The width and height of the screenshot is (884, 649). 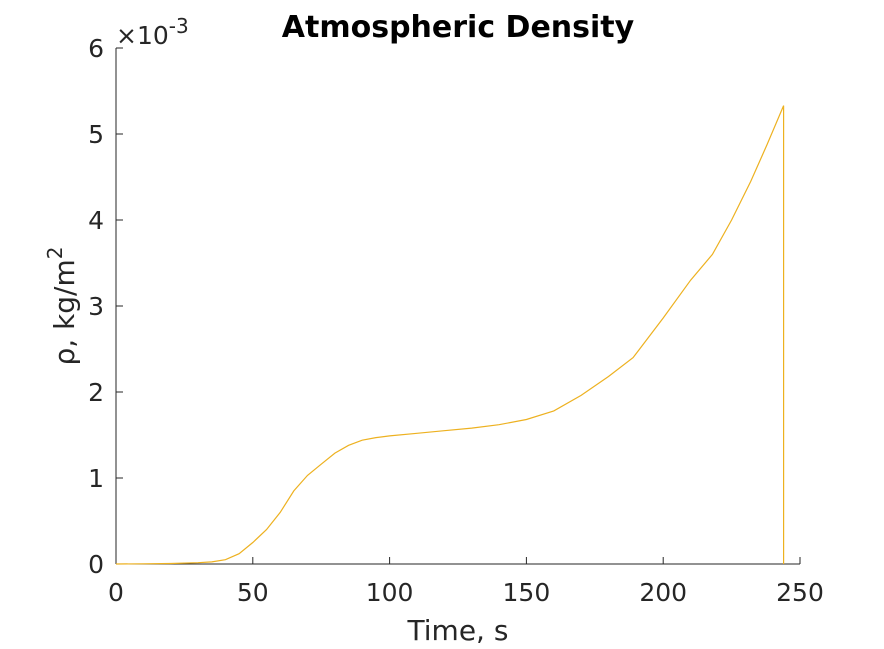 What do you see at coordinates (458, 27) in the screenshot?
I see `chart-title: Atmospheric Density` at bounding box center [458, 27].